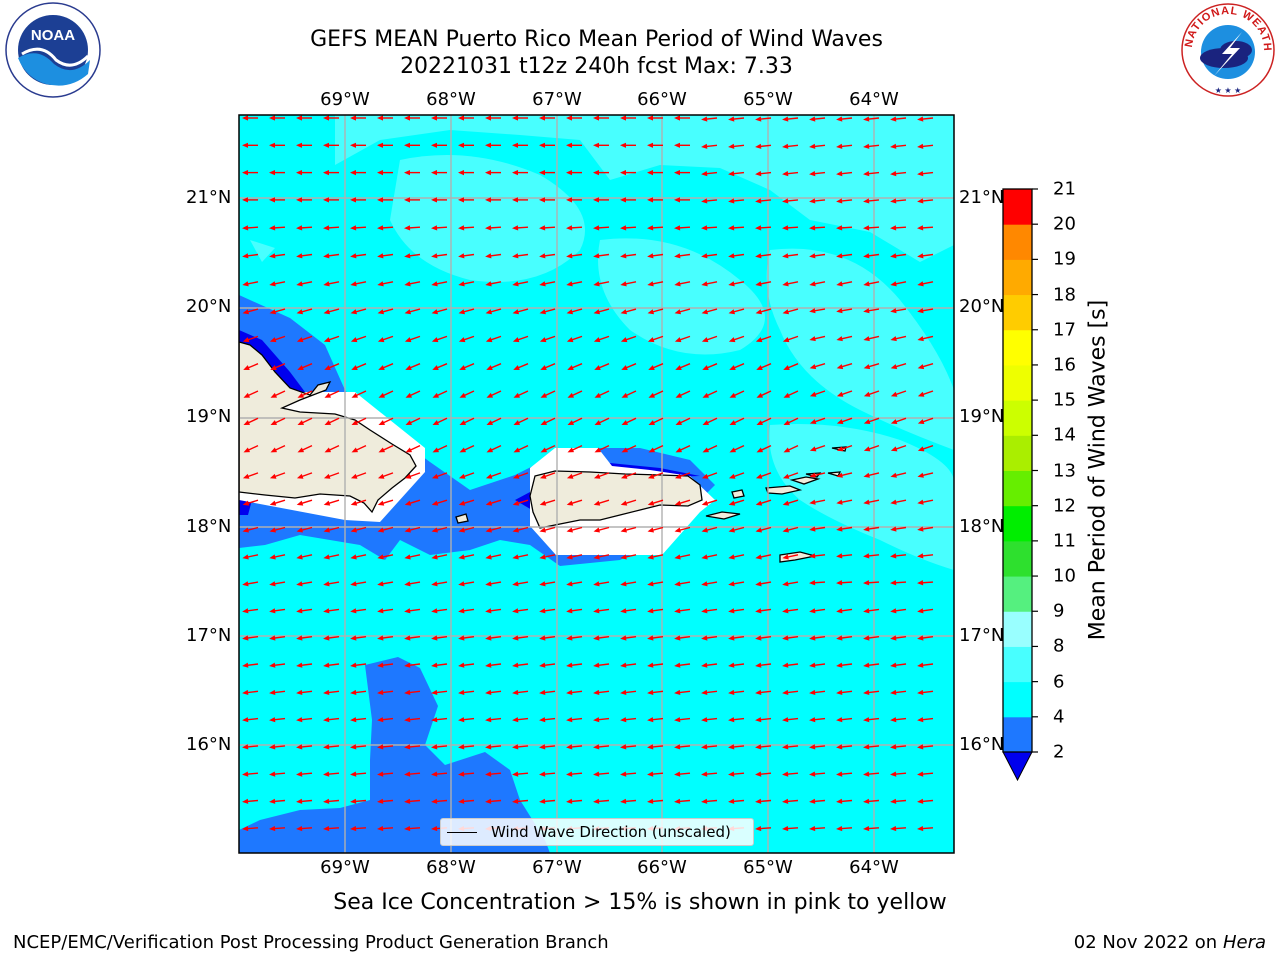 Image resolution: width=1280 pixels, height=960 pixels. Describe the element at coordinates (1020, 485) in the screenshot. I see `colorbar` at that location.